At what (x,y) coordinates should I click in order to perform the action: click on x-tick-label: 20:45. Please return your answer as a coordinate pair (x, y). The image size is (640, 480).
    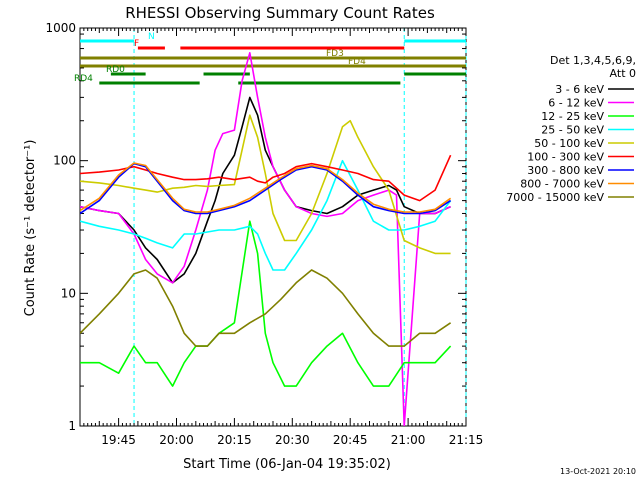
    Looking at the image, I should click on (350, 440).